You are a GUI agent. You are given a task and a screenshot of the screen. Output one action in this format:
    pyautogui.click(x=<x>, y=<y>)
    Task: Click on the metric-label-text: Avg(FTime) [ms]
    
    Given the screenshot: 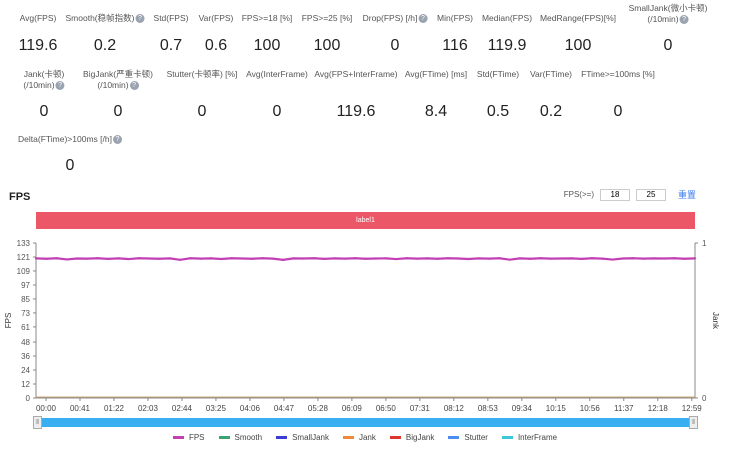 What is the action you would take?
    pyautogui.click(x=436, y=74)
    